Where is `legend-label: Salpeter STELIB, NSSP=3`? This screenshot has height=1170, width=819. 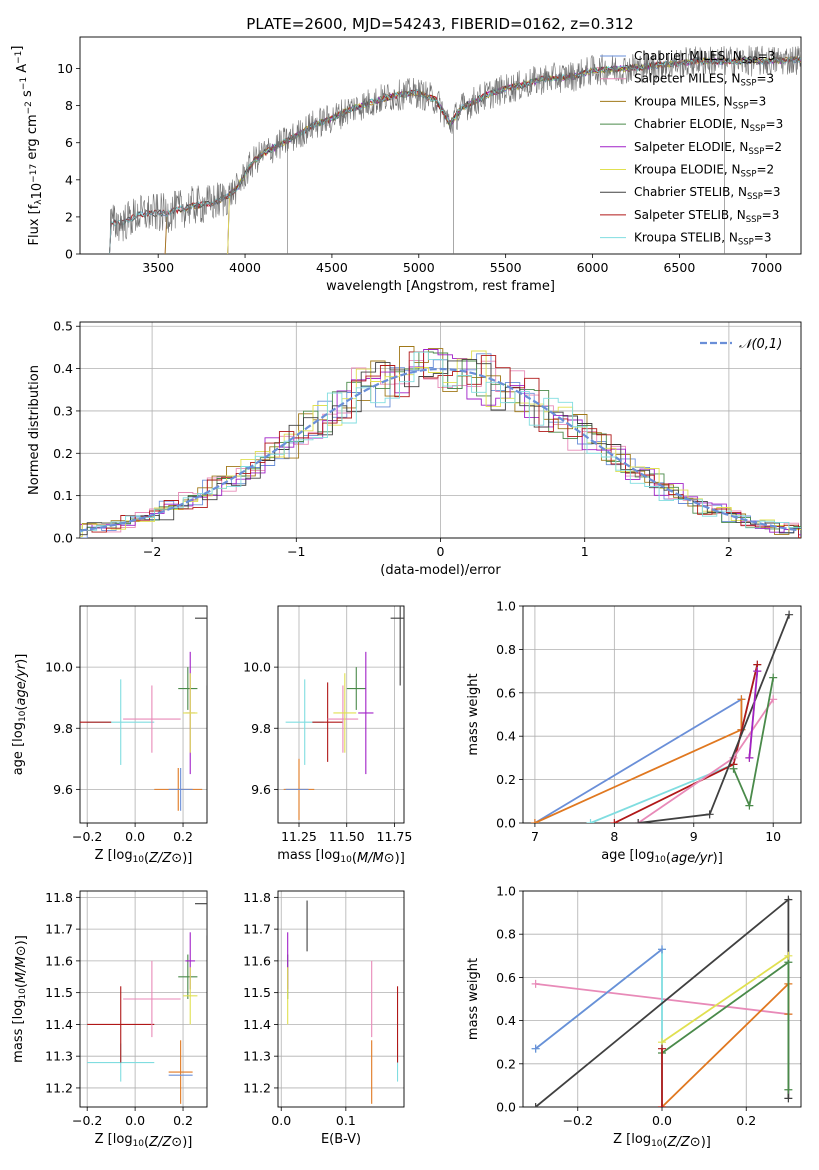 legend-label: Salpeter STELIB, NSSP=3 is located at coordinates (706, 216).